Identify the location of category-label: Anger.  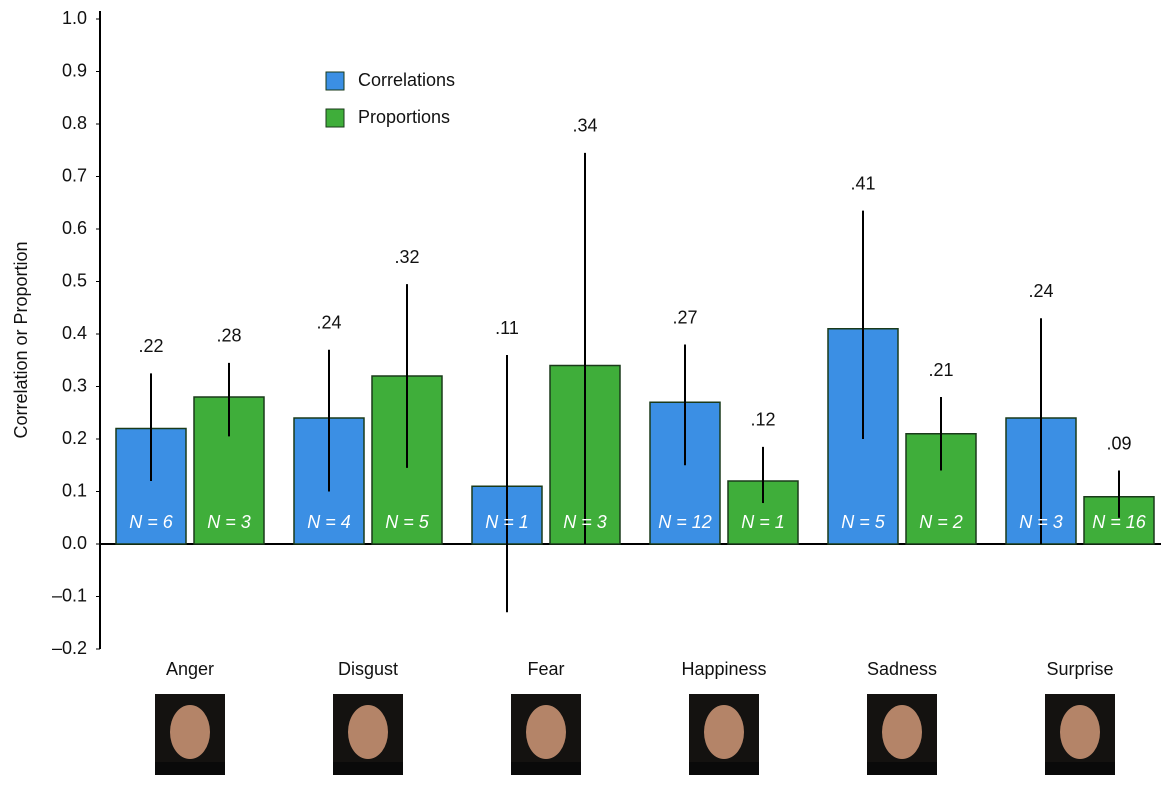
(190, 669).